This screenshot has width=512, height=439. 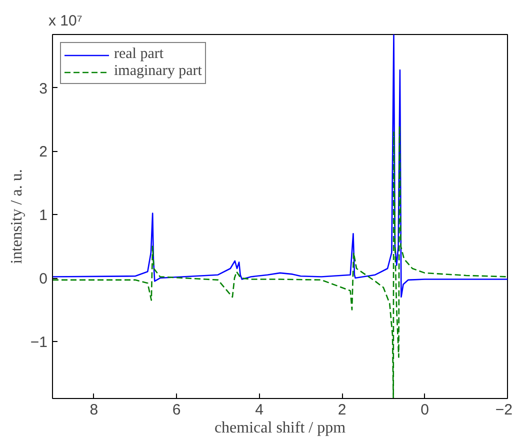 I want to click on y-tick-label: −1, so click(x=39, y=342).